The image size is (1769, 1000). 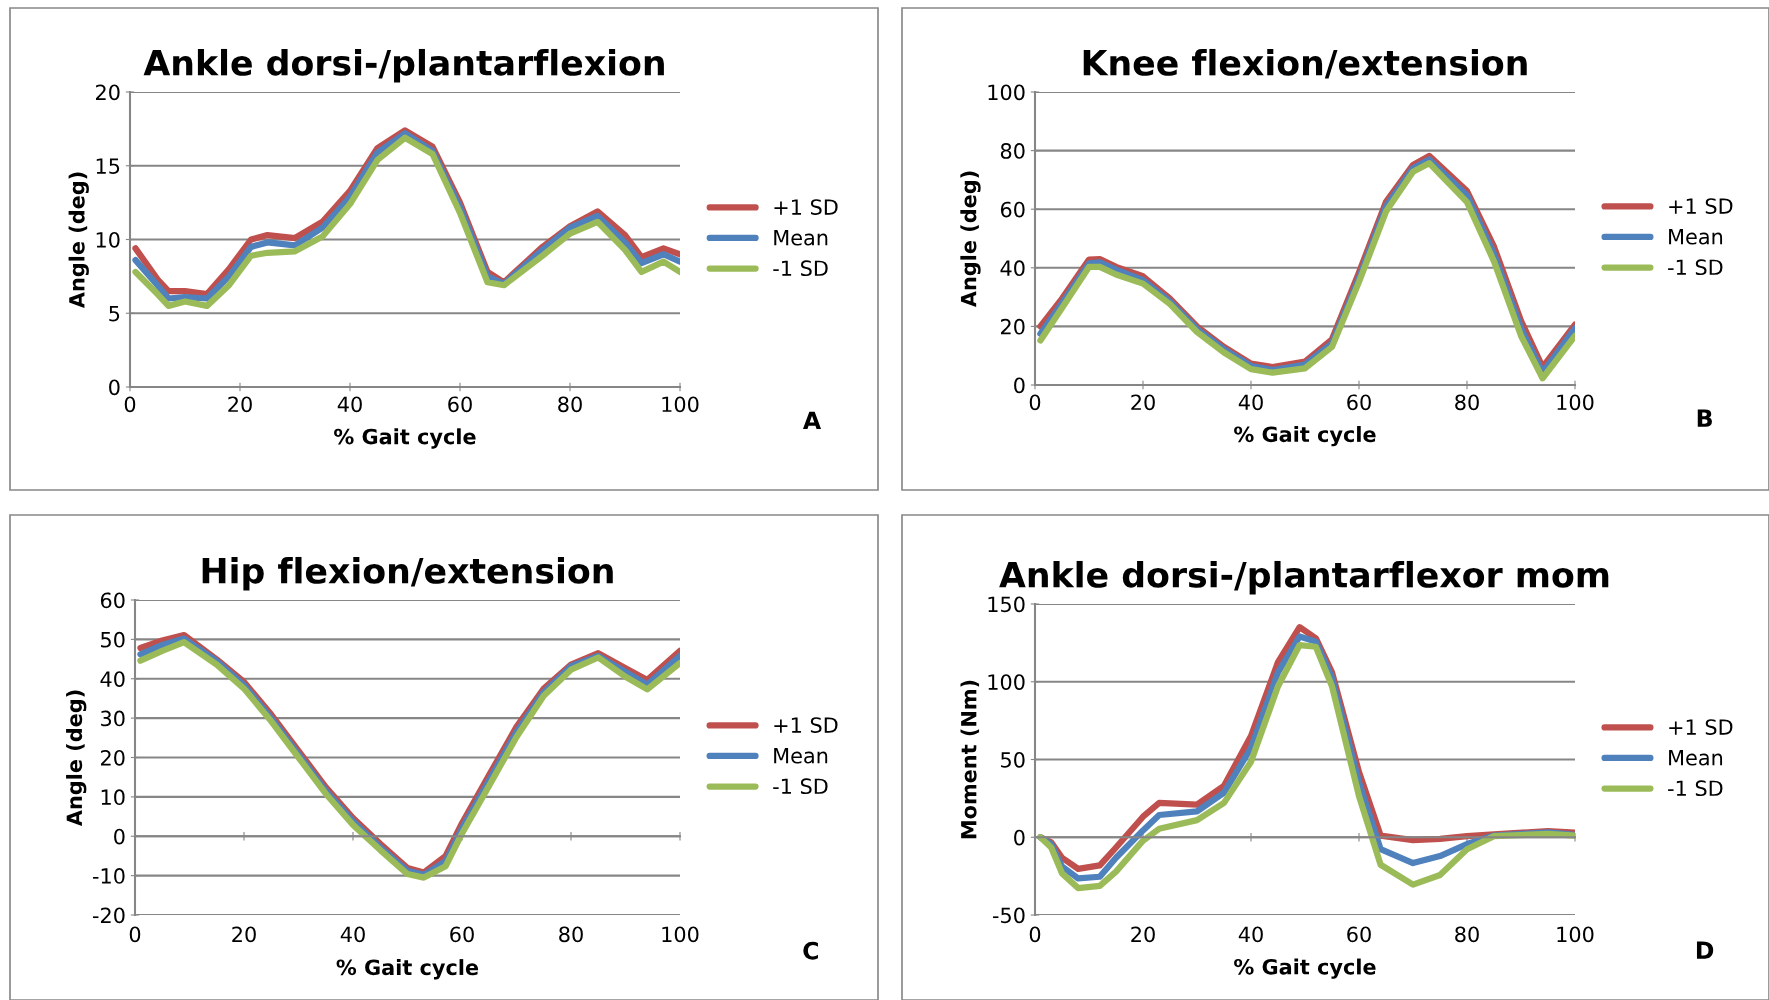 What do you see at coordinates (1704, 418) in the screenshot?
I see `text: B` at bounding box center [1704, 418].